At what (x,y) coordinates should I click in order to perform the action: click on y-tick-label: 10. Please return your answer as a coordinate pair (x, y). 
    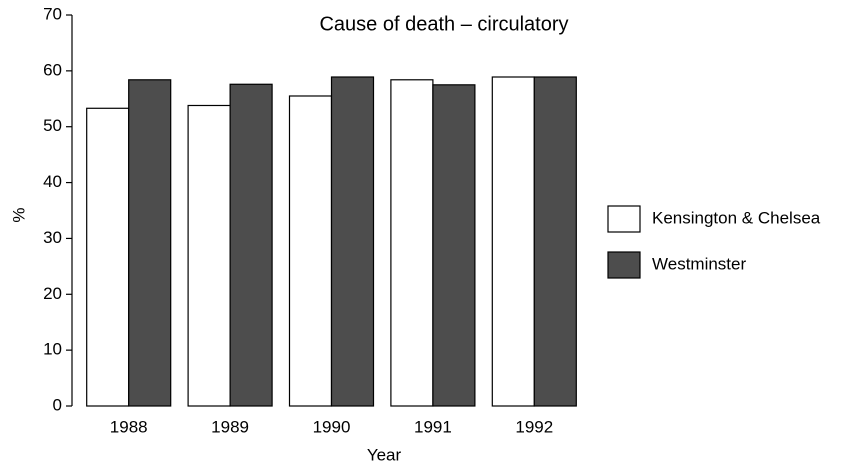
    Looking at the image, I should click on (52, 349).